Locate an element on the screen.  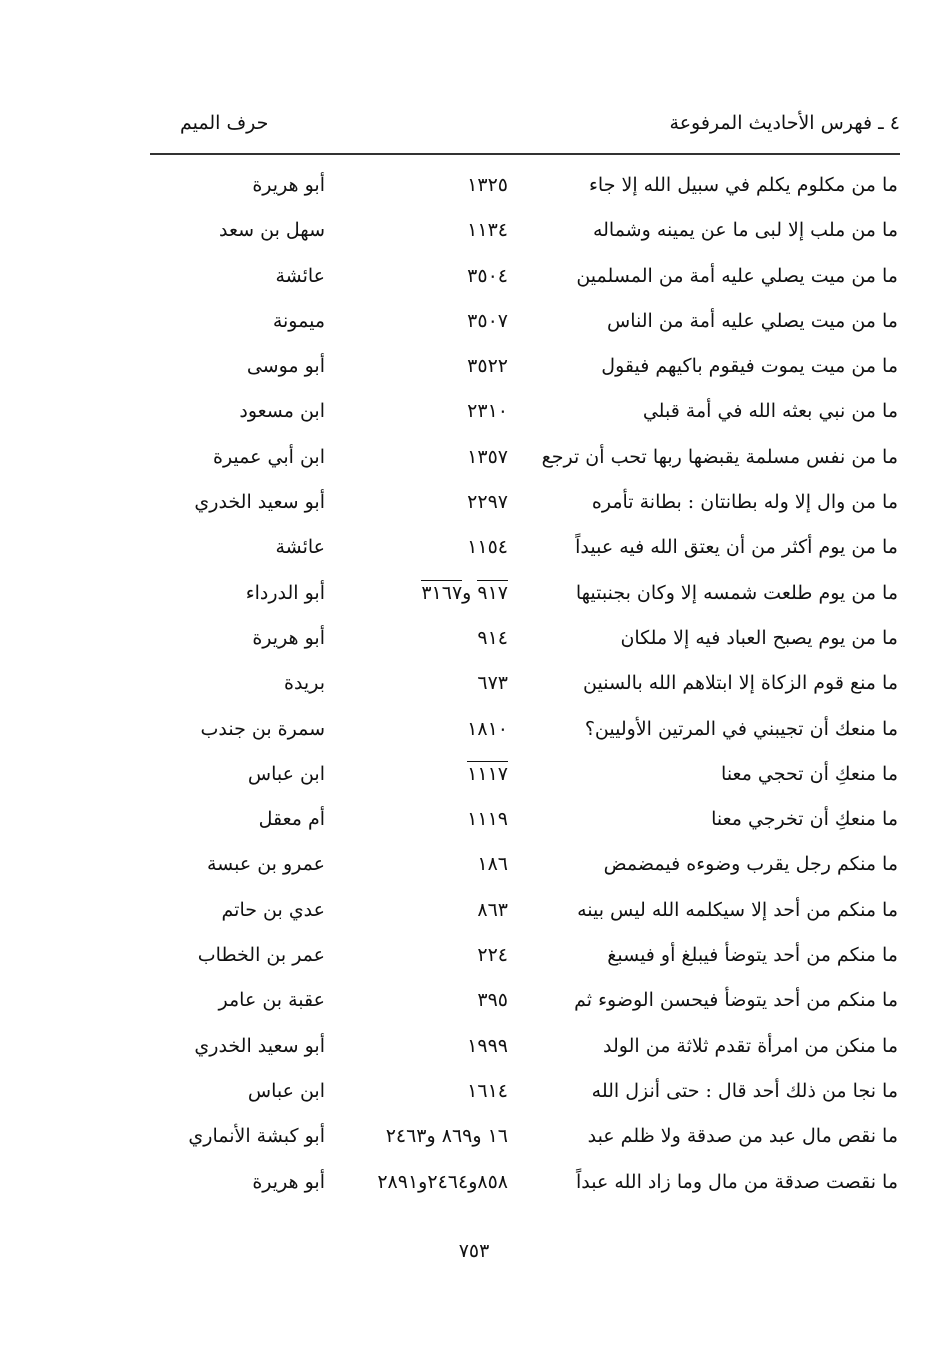
hadith-number: ٣٥٠٤ is located at coordinates (487, 276).